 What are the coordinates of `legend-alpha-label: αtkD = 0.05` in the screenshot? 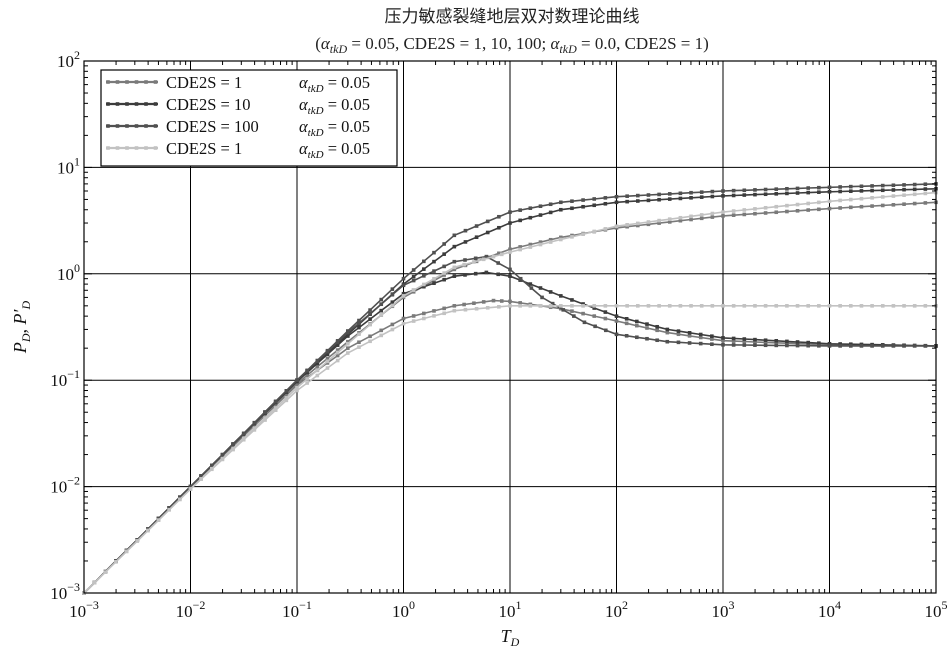 It's located at (334, 106).